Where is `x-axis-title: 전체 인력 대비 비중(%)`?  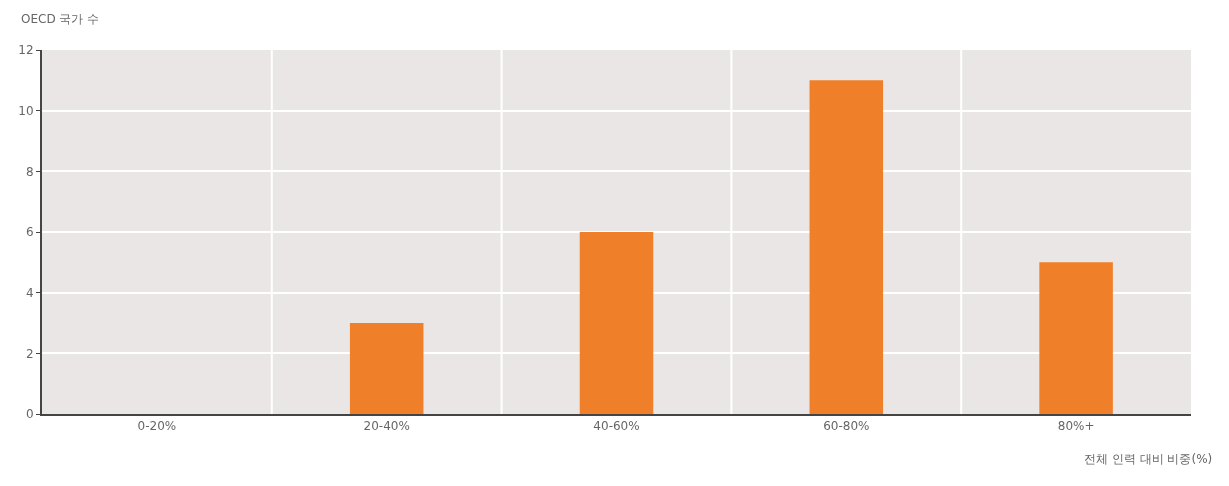
x-axis-title: 전체 인력 대비 비중(%) is located at coordinates (1148, 459).